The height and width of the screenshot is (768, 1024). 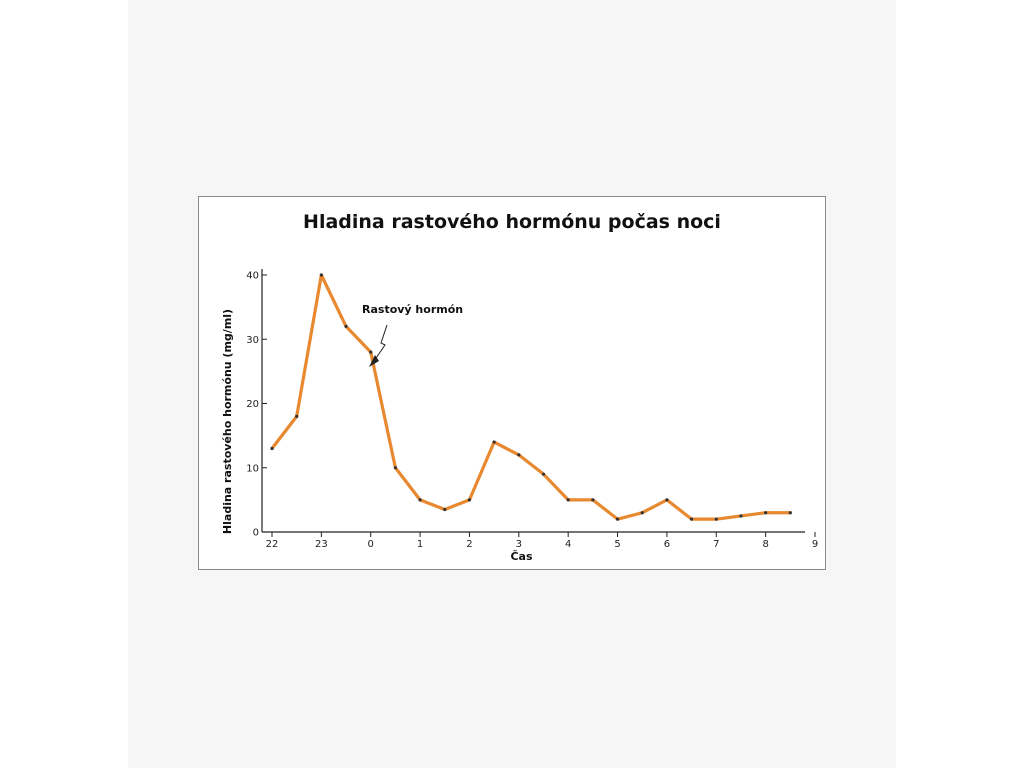 What do you see at coordinates (252, 276) in the screenshot?
I see `y-tick-label: 40` at bounding box center [252, 276].